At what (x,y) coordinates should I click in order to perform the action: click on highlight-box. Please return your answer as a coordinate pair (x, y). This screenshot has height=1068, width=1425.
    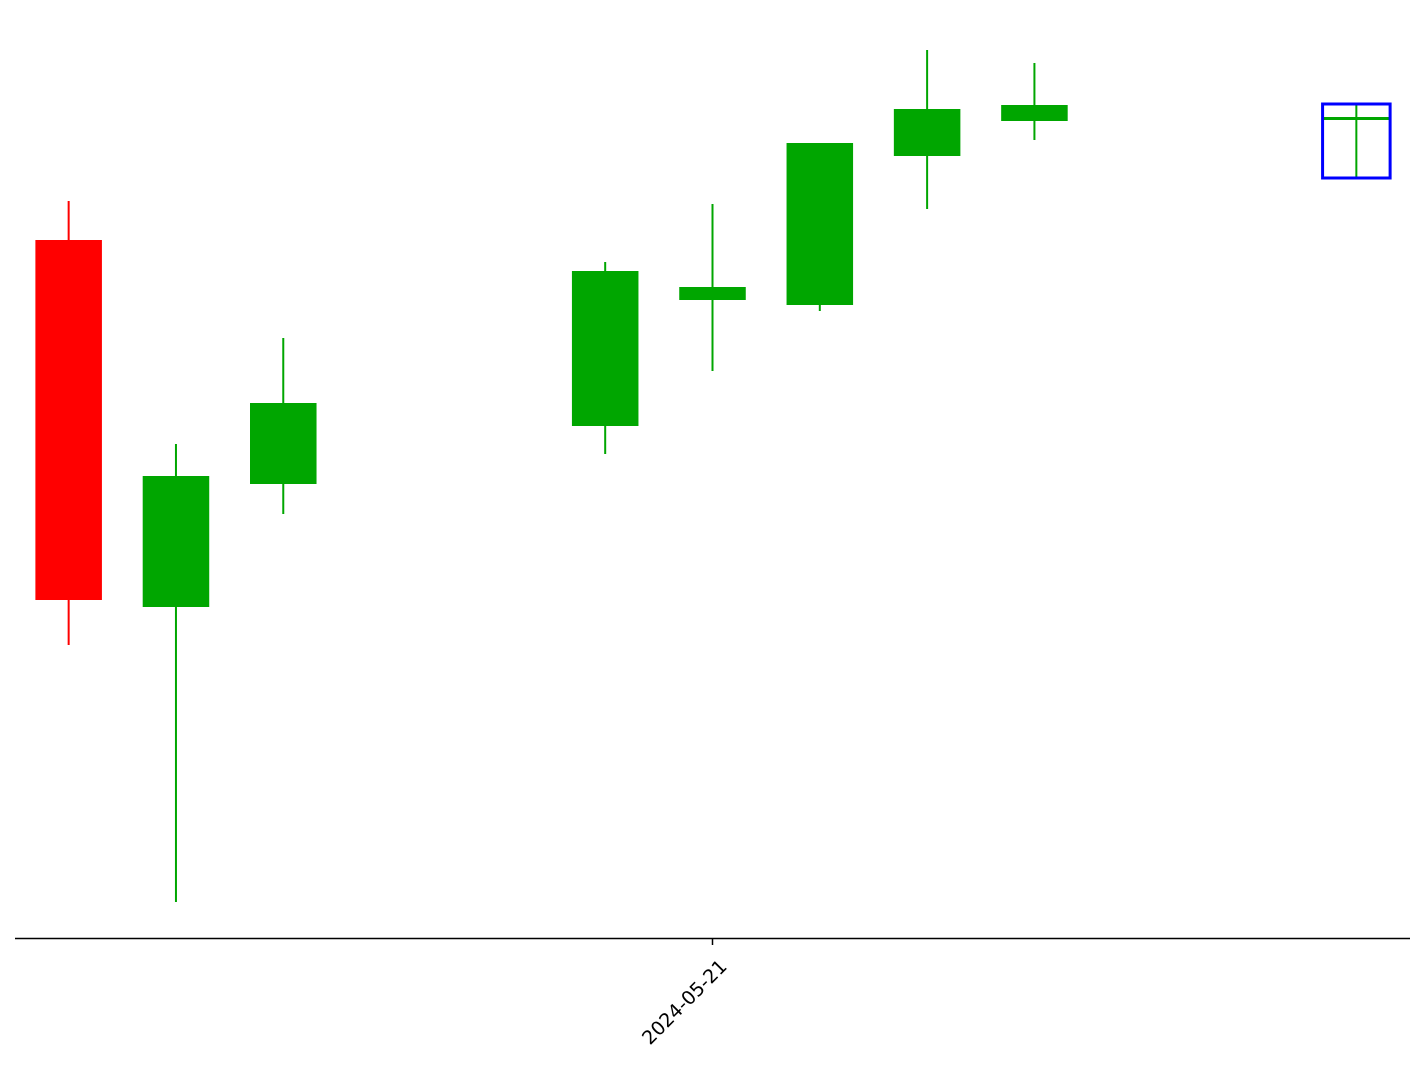
    Looking at the image, I should click on (1356, 141).